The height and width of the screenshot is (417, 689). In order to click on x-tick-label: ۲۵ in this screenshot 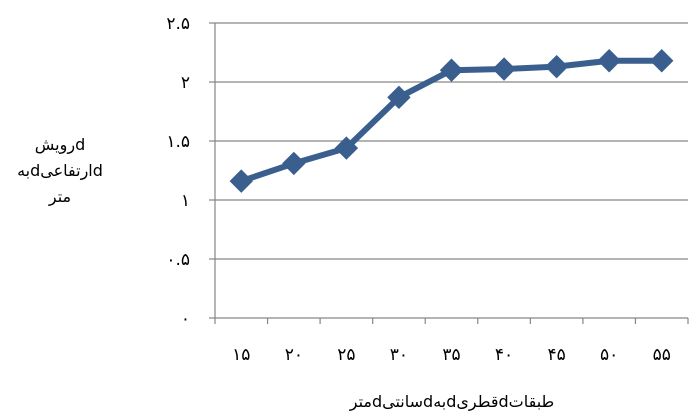, I will do `click(346, 355)`.